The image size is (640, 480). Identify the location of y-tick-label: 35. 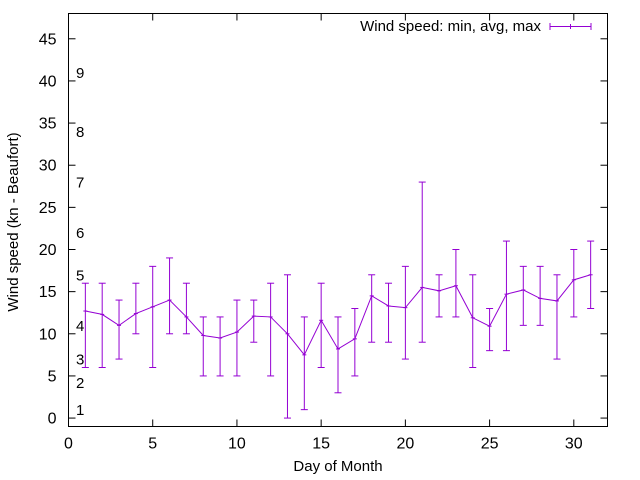
(48, 124).